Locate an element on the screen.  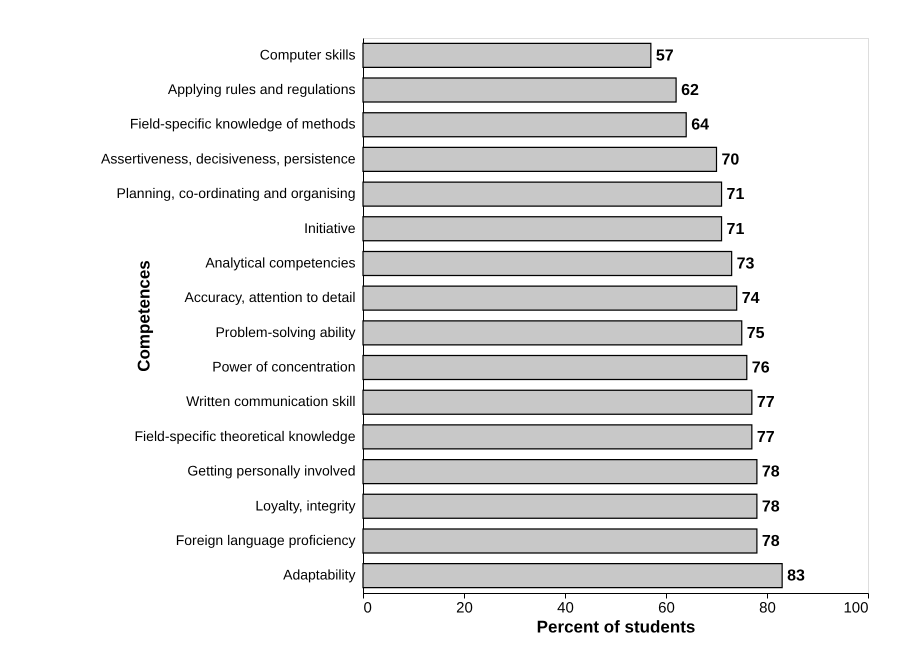
y-tick-label: Power of concentration is located at coordinates (284, 366).